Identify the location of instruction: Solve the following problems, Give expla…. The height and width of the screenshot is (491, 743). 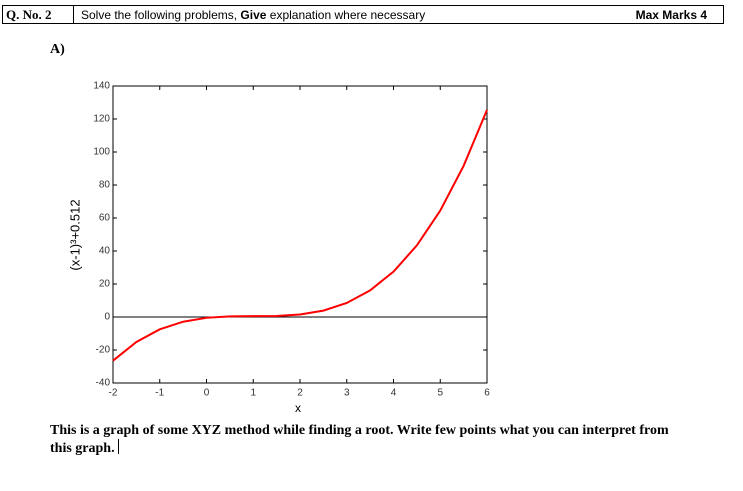
(253, 15).